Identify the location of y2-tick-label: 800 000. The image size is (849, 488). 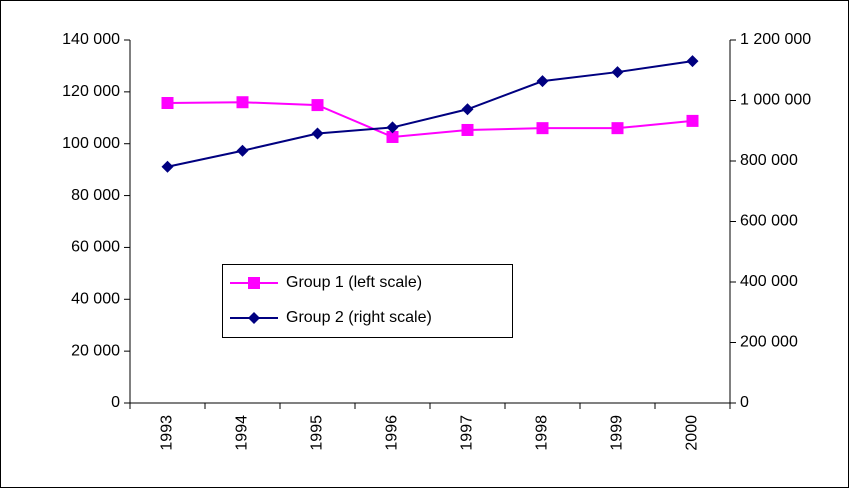
(769, 160).